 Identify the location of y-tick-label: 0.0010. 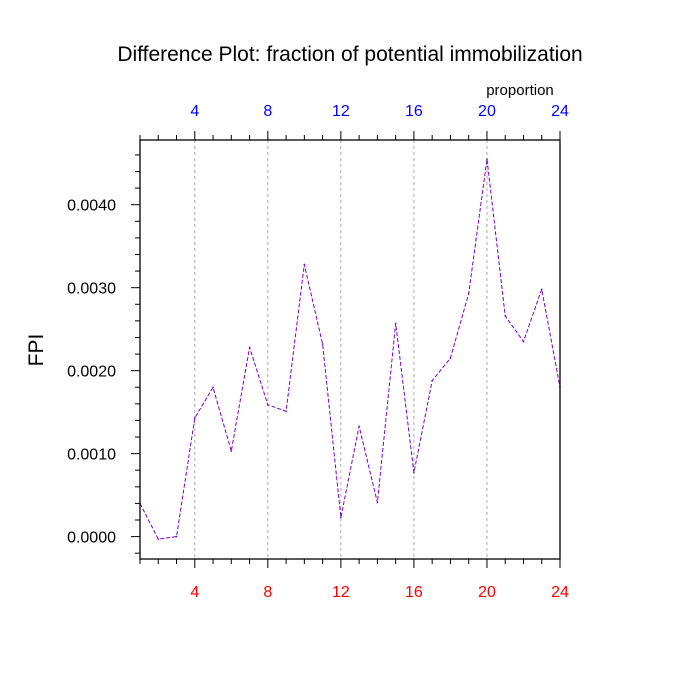
(91, 455).